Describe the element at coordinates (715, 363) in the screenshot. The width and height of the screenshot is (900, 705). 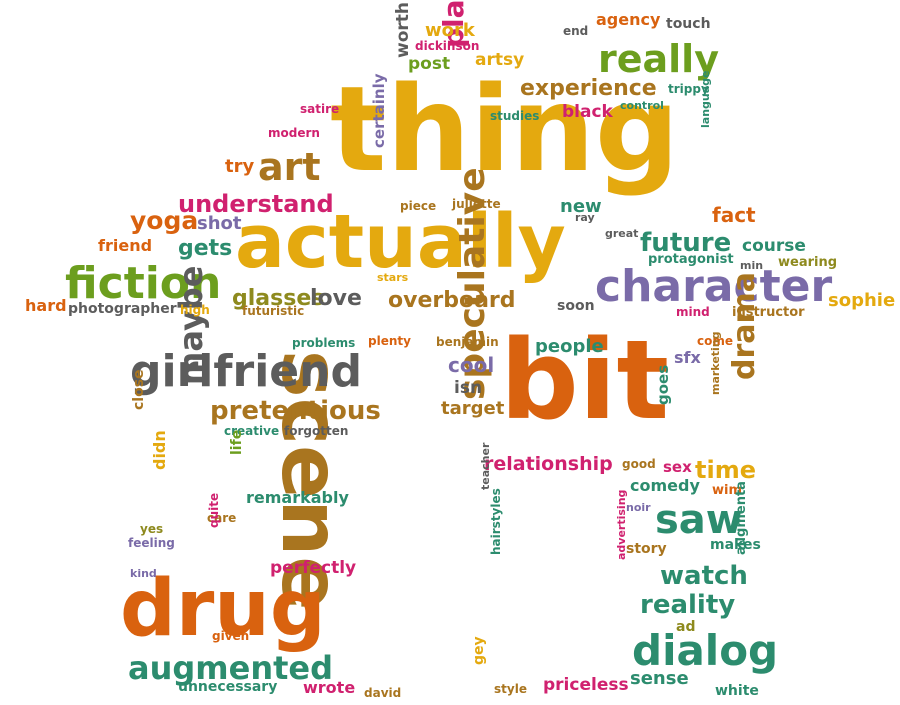
I see `word-marketing: marketing` at that location.